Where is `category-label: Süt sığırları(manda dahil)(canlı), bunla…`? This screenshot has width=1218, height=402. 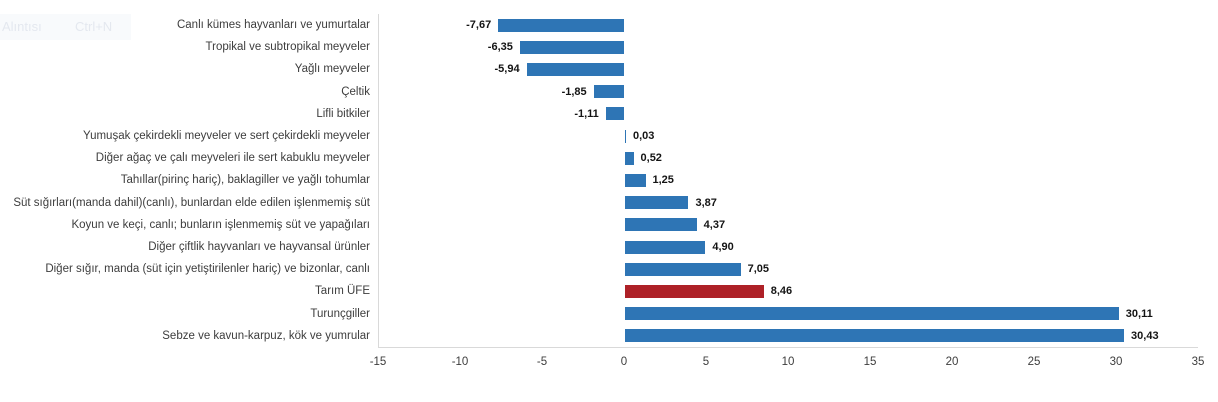
category-label: Süt sığırları(manda dahil)(canlı), bunla… is located at coordinates (191, 202).